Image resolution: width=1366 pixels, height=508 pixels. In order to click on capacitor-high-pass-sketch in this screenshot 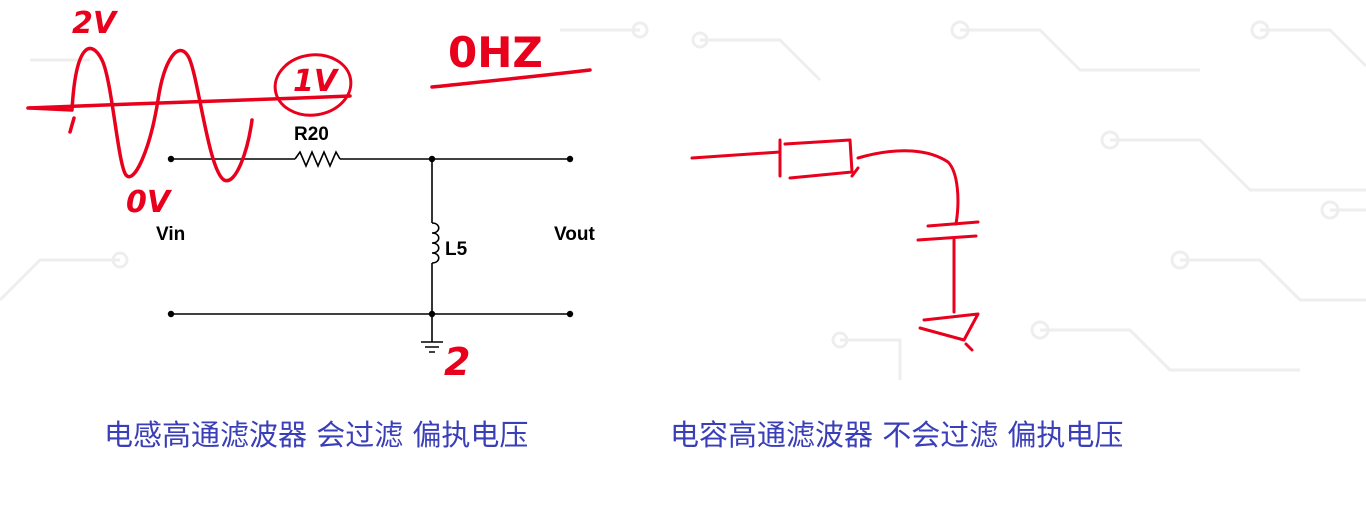, I will do `click(835, 245)`.